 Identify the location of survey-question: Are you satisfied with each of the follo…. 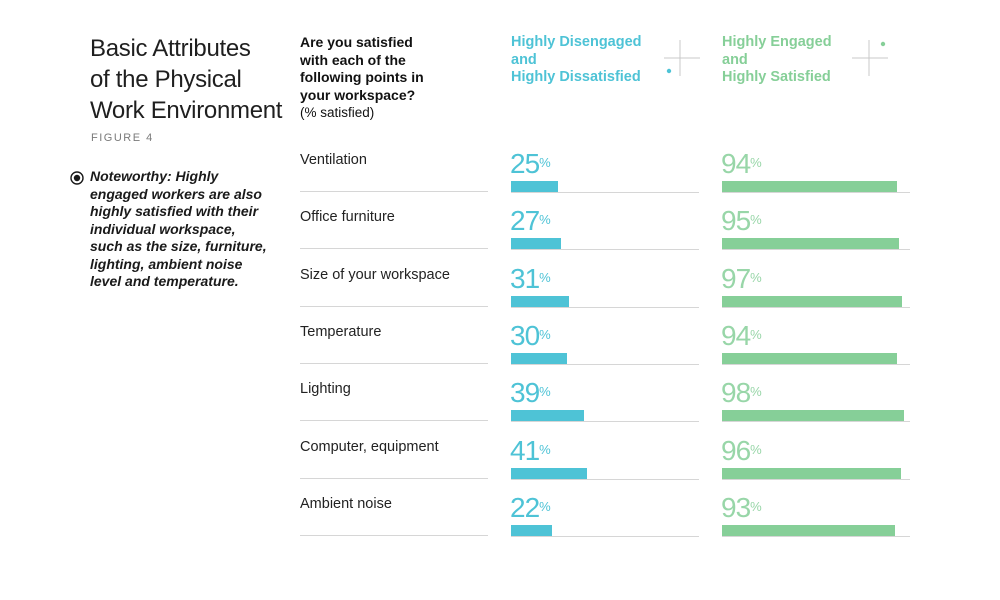
(395, 78).